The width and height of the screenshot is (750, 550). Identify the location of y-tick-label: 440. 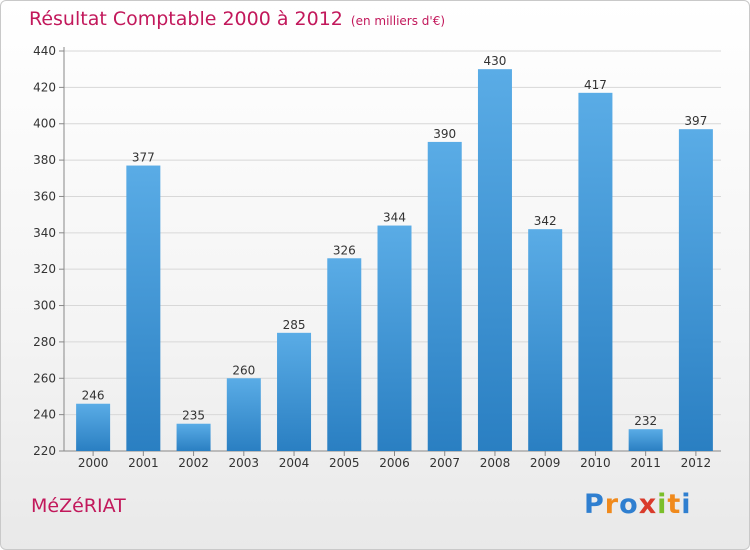
(44, 51).